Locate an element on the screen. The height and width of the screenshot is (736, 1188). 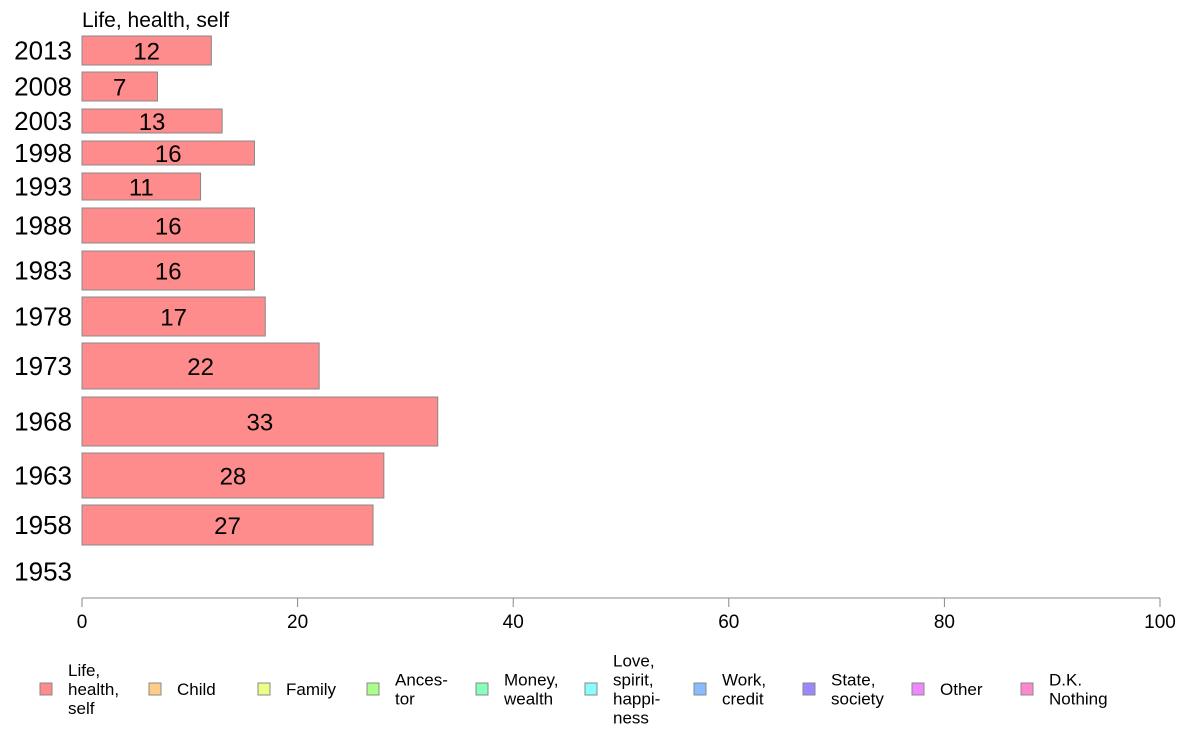
bar-value-label: 17 is located at coordinates (173, 318).